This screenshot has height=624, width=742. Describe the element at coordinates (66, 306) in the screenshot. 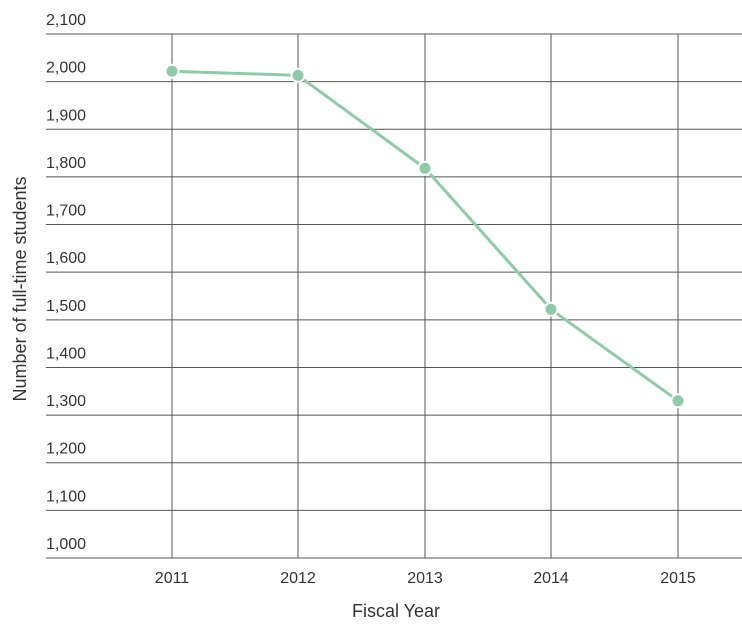

I see `y-tick-label: 1,500` at that location.